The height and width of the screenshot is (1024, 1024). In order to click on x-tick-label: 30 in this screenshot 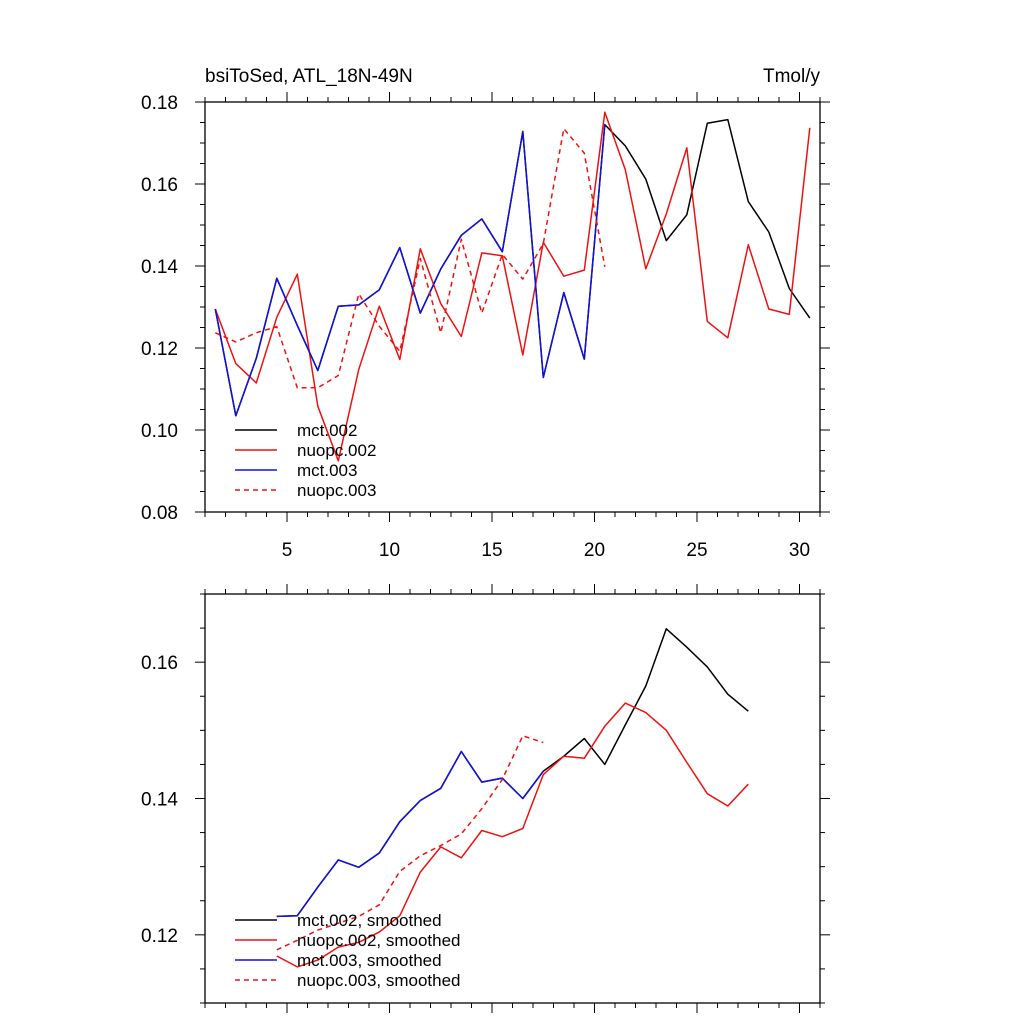, I will do `click(799, 550)`.